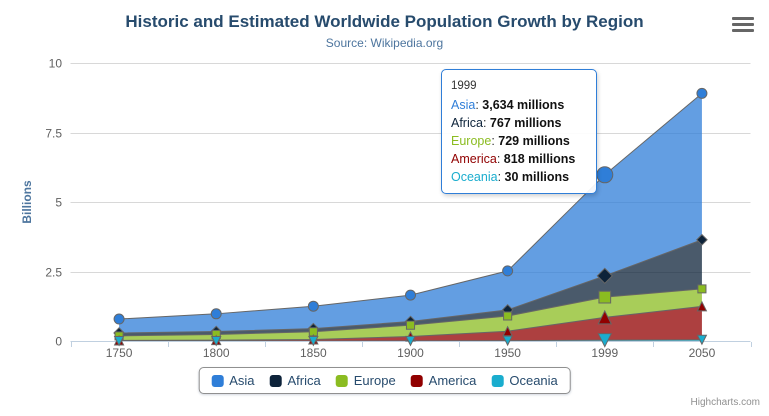 The width and height of the screenshot is (769, 416). What do you see at coordinates (533, 380) in the screenshot?
I see `legend-label: Oceania` at bounding box center [533, 380].